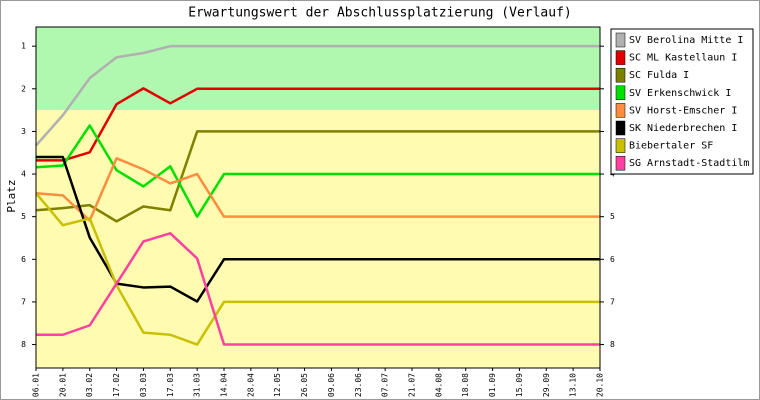 Image resolution: width=760 pixels, height=400 pixels. Describe the element at coordinates (11, 195) in the screenshot. I see `y-axis-label: Platz` at that location.